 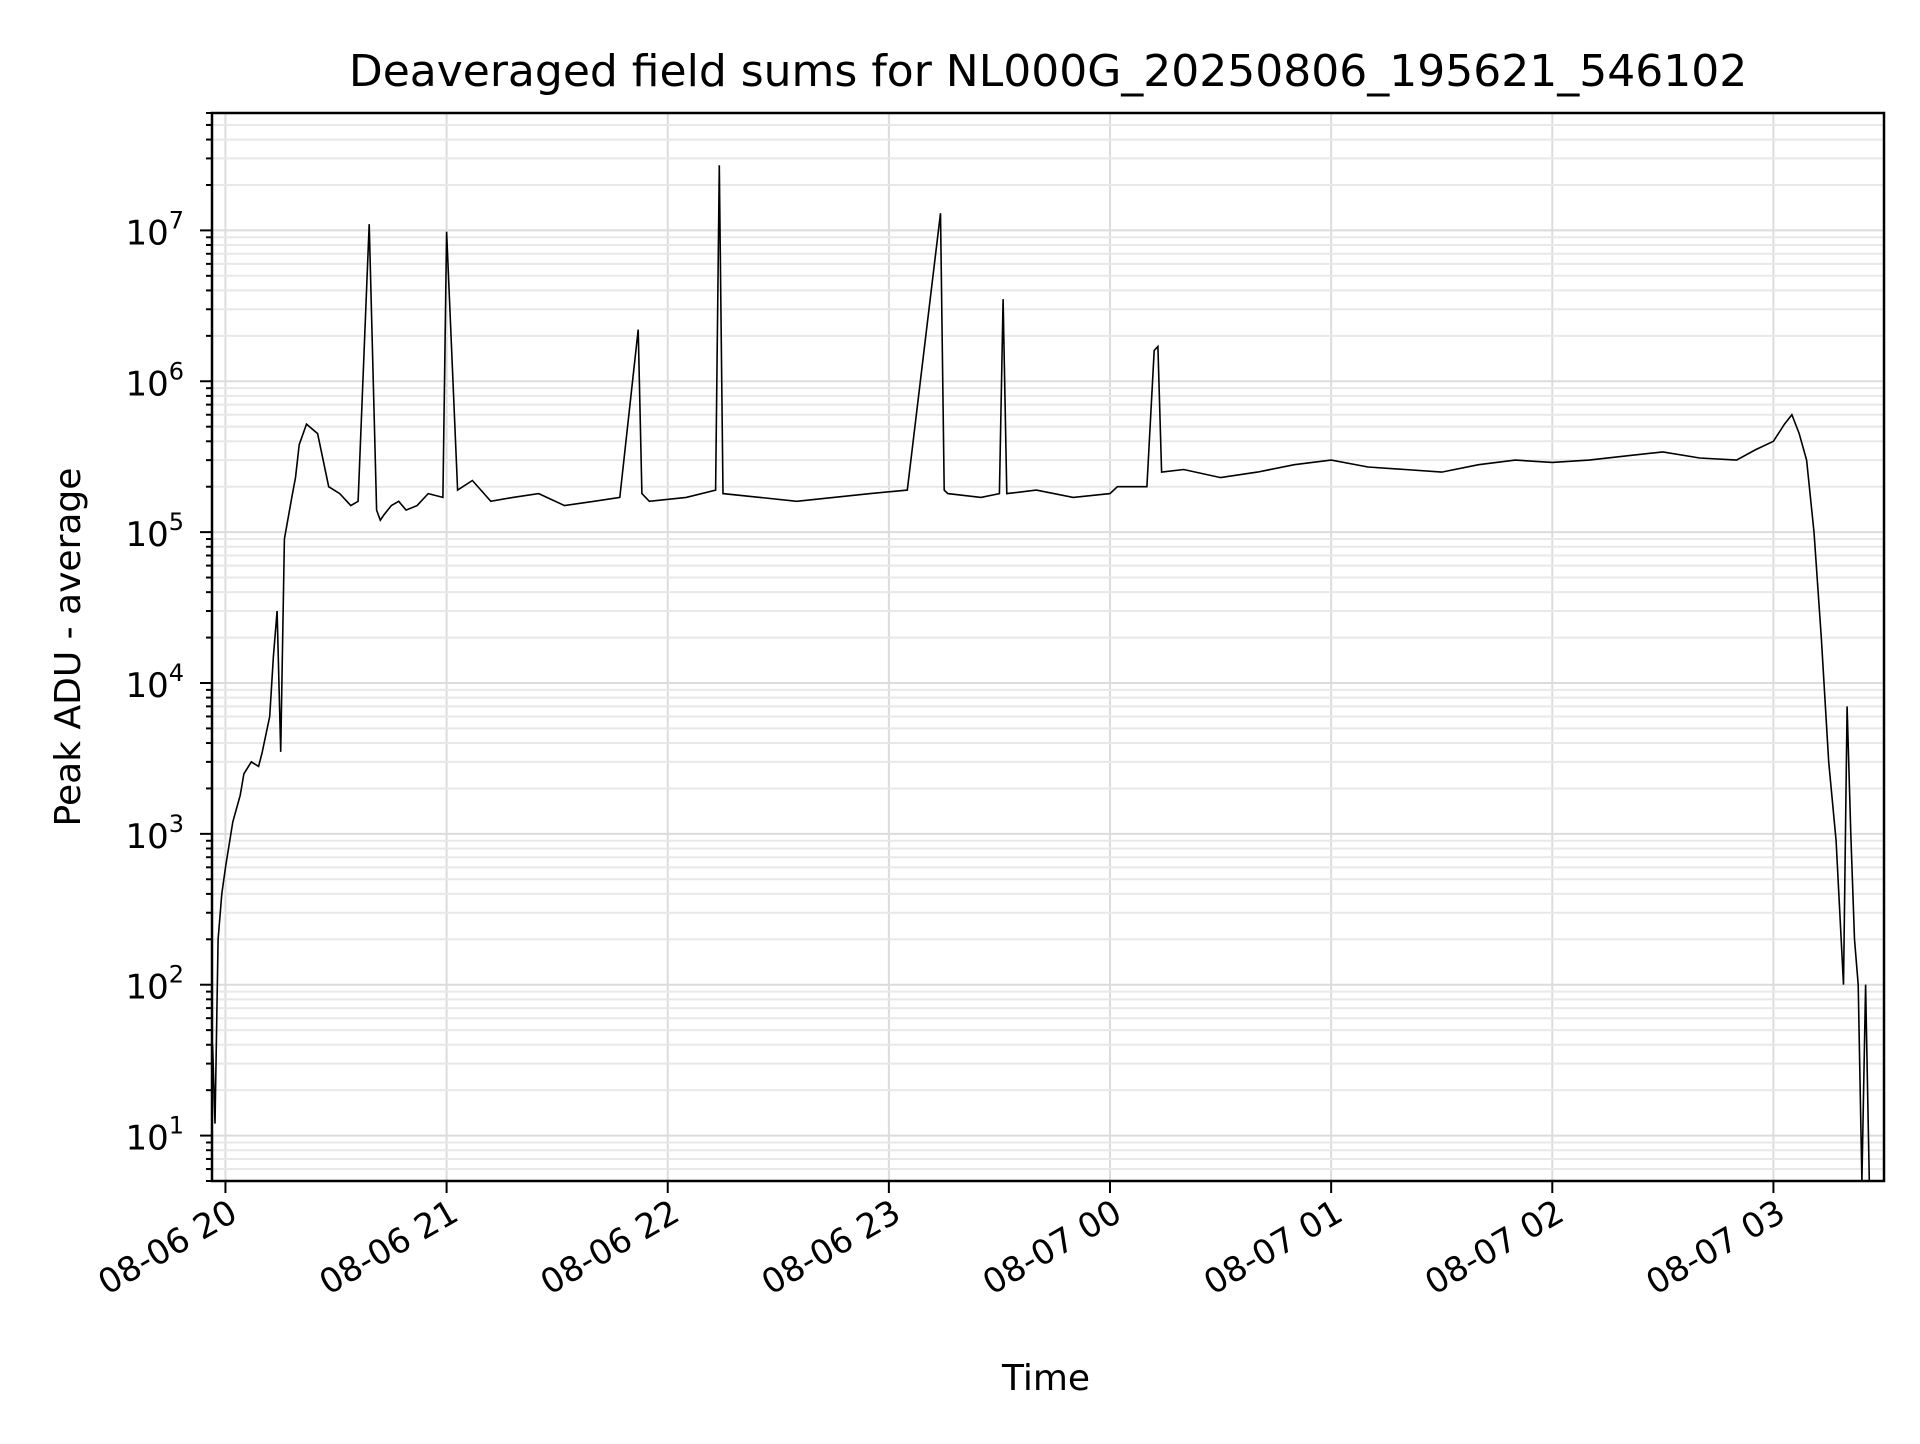 What do you see at coordinates (154, 380) in the screenshot?
I see `y-tick-label: 10⁶` at bounding box center [154, 380].